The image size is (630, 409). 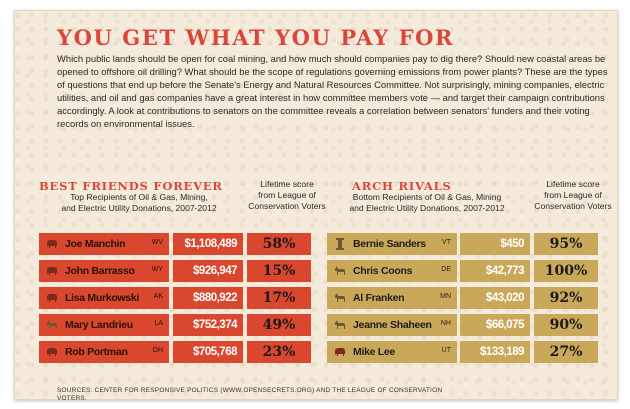 What do you see at coordinates (495, 244) in the screenshot?
I see `arch-rivals-row-1-donations-cell: $450` at bounding box center [495, 244].